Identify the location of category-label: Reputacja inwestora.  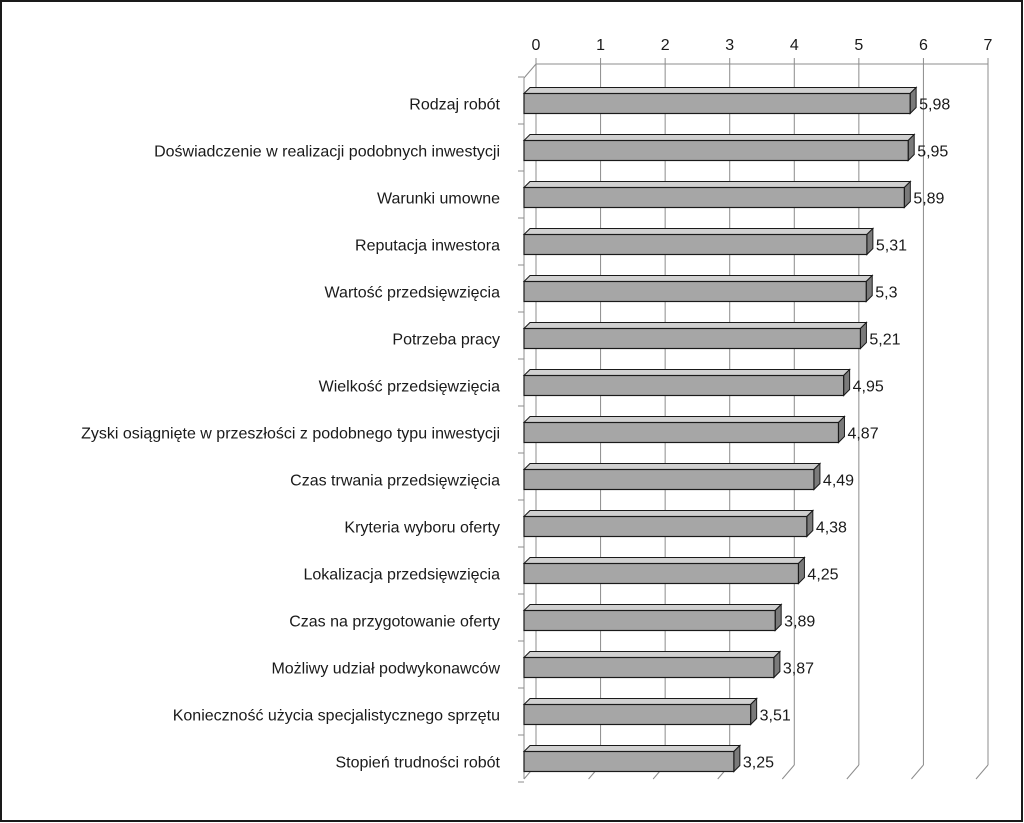
(427, 246).